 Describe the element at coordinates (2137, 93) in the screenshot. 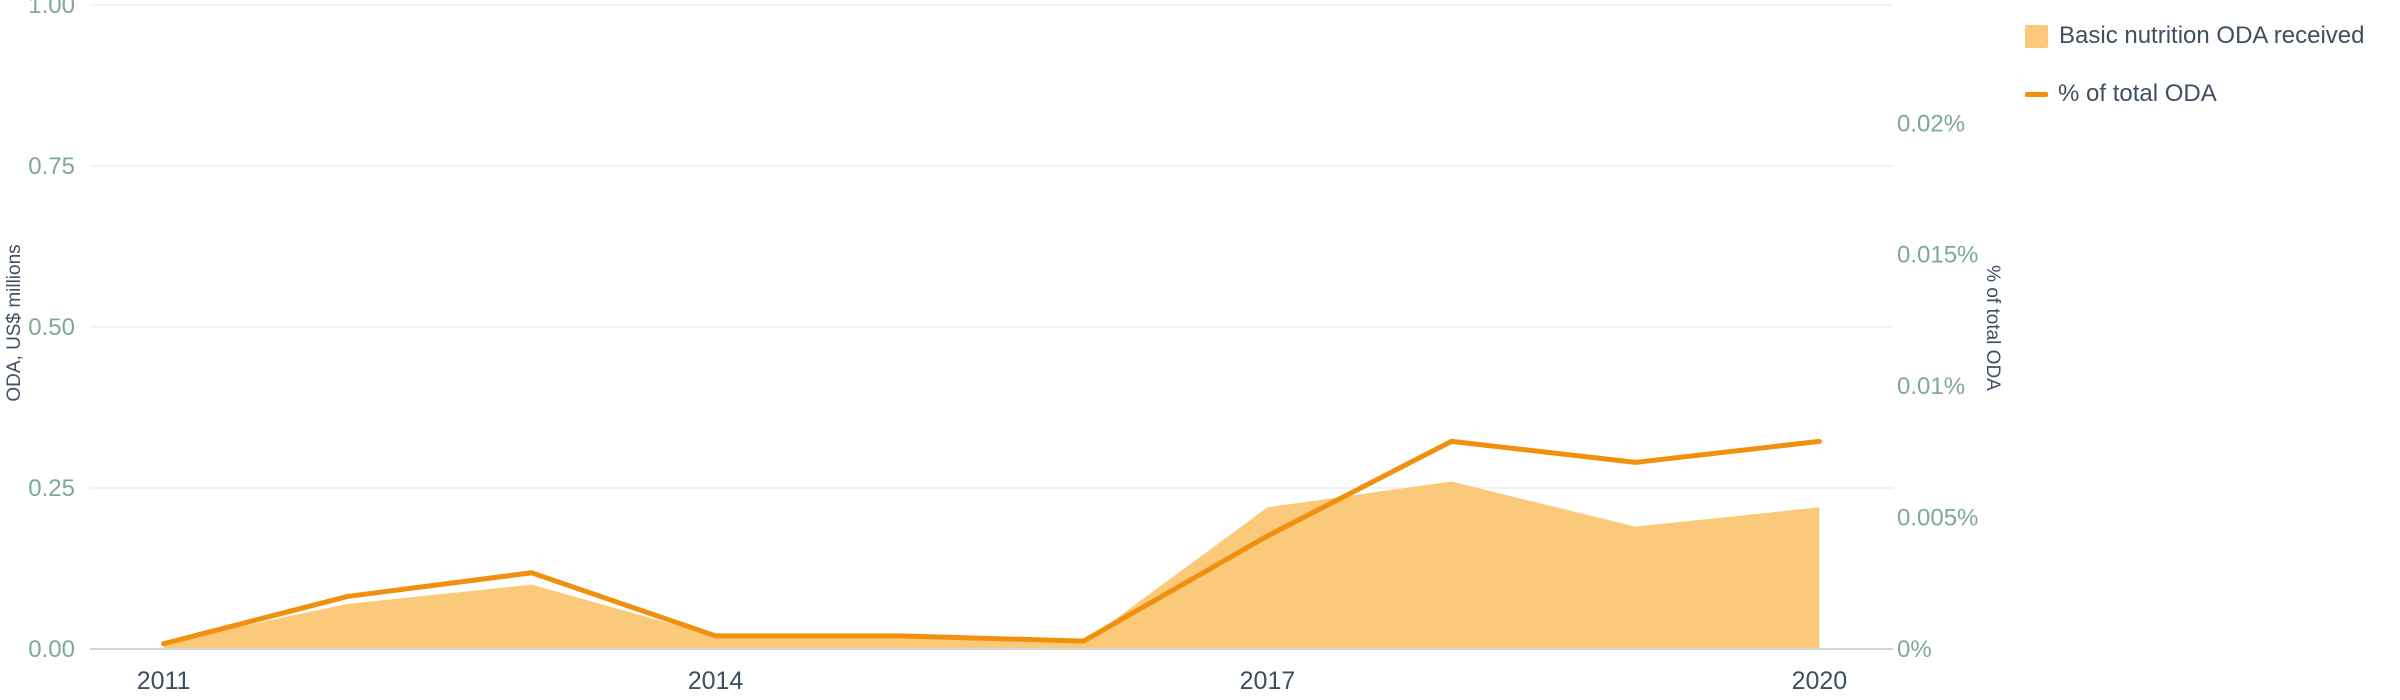

I see `legend-label-line: % of total ODA` at that location.